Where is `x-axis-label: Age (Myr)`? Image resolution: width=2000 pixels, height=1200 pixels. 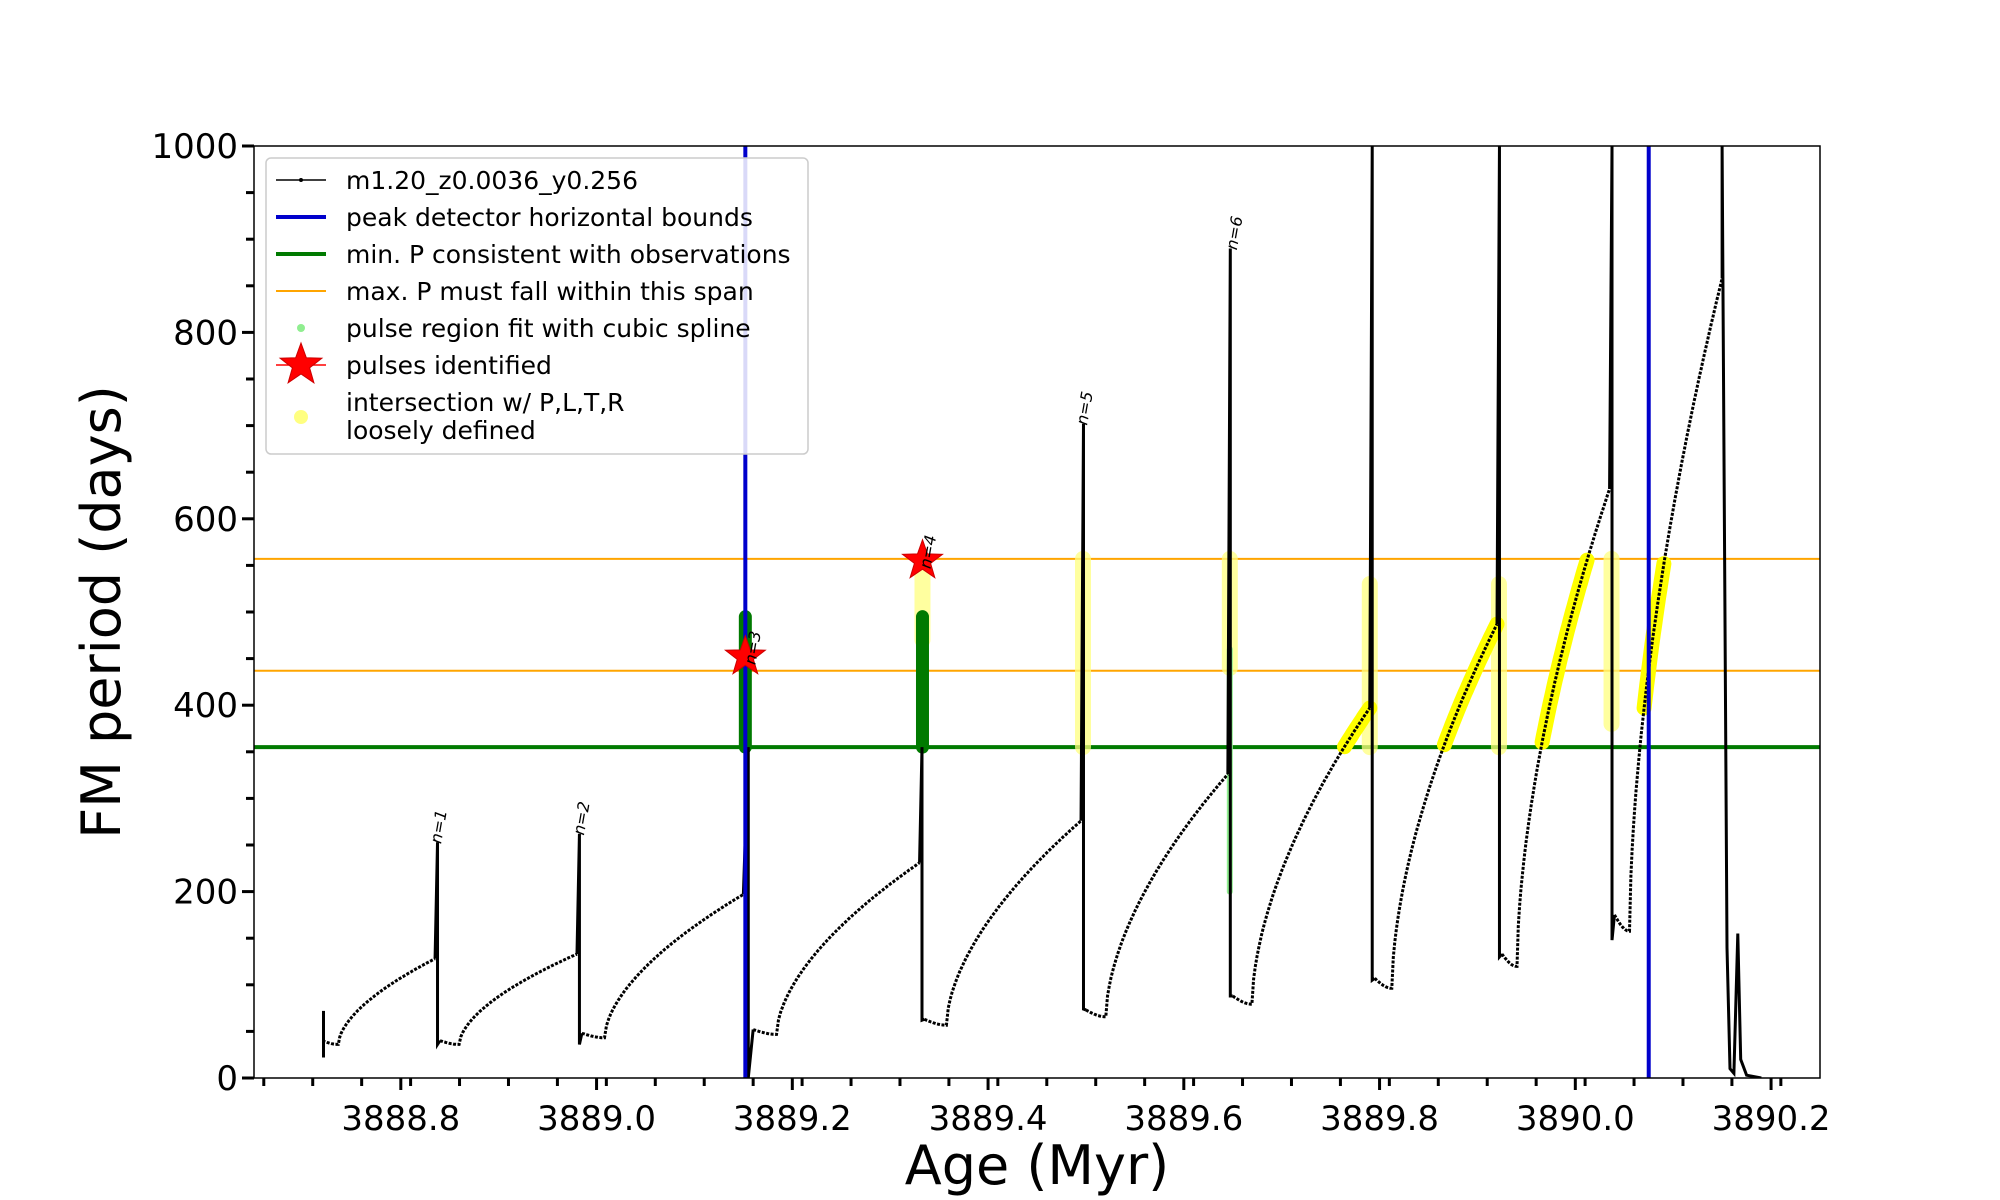 x-axis-label: Age (Myr) is located at coordinates (1037, 1165).